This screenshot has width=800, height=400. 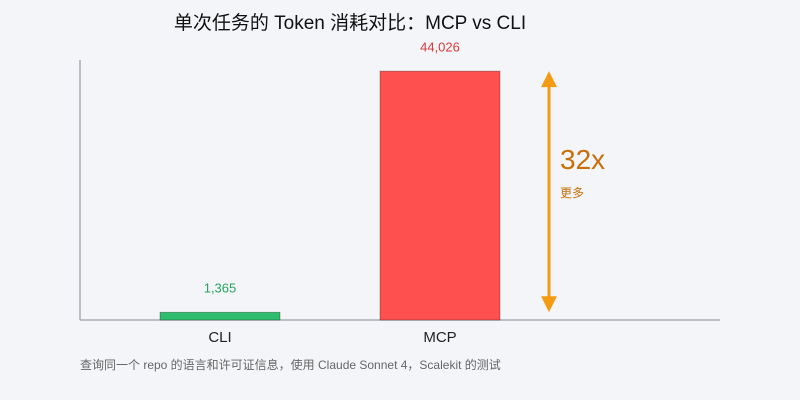 What do you see at coordinates (219, 337) in the screenshot?
I see `x-tick-label: CLI` at bounding box center [219, 337].